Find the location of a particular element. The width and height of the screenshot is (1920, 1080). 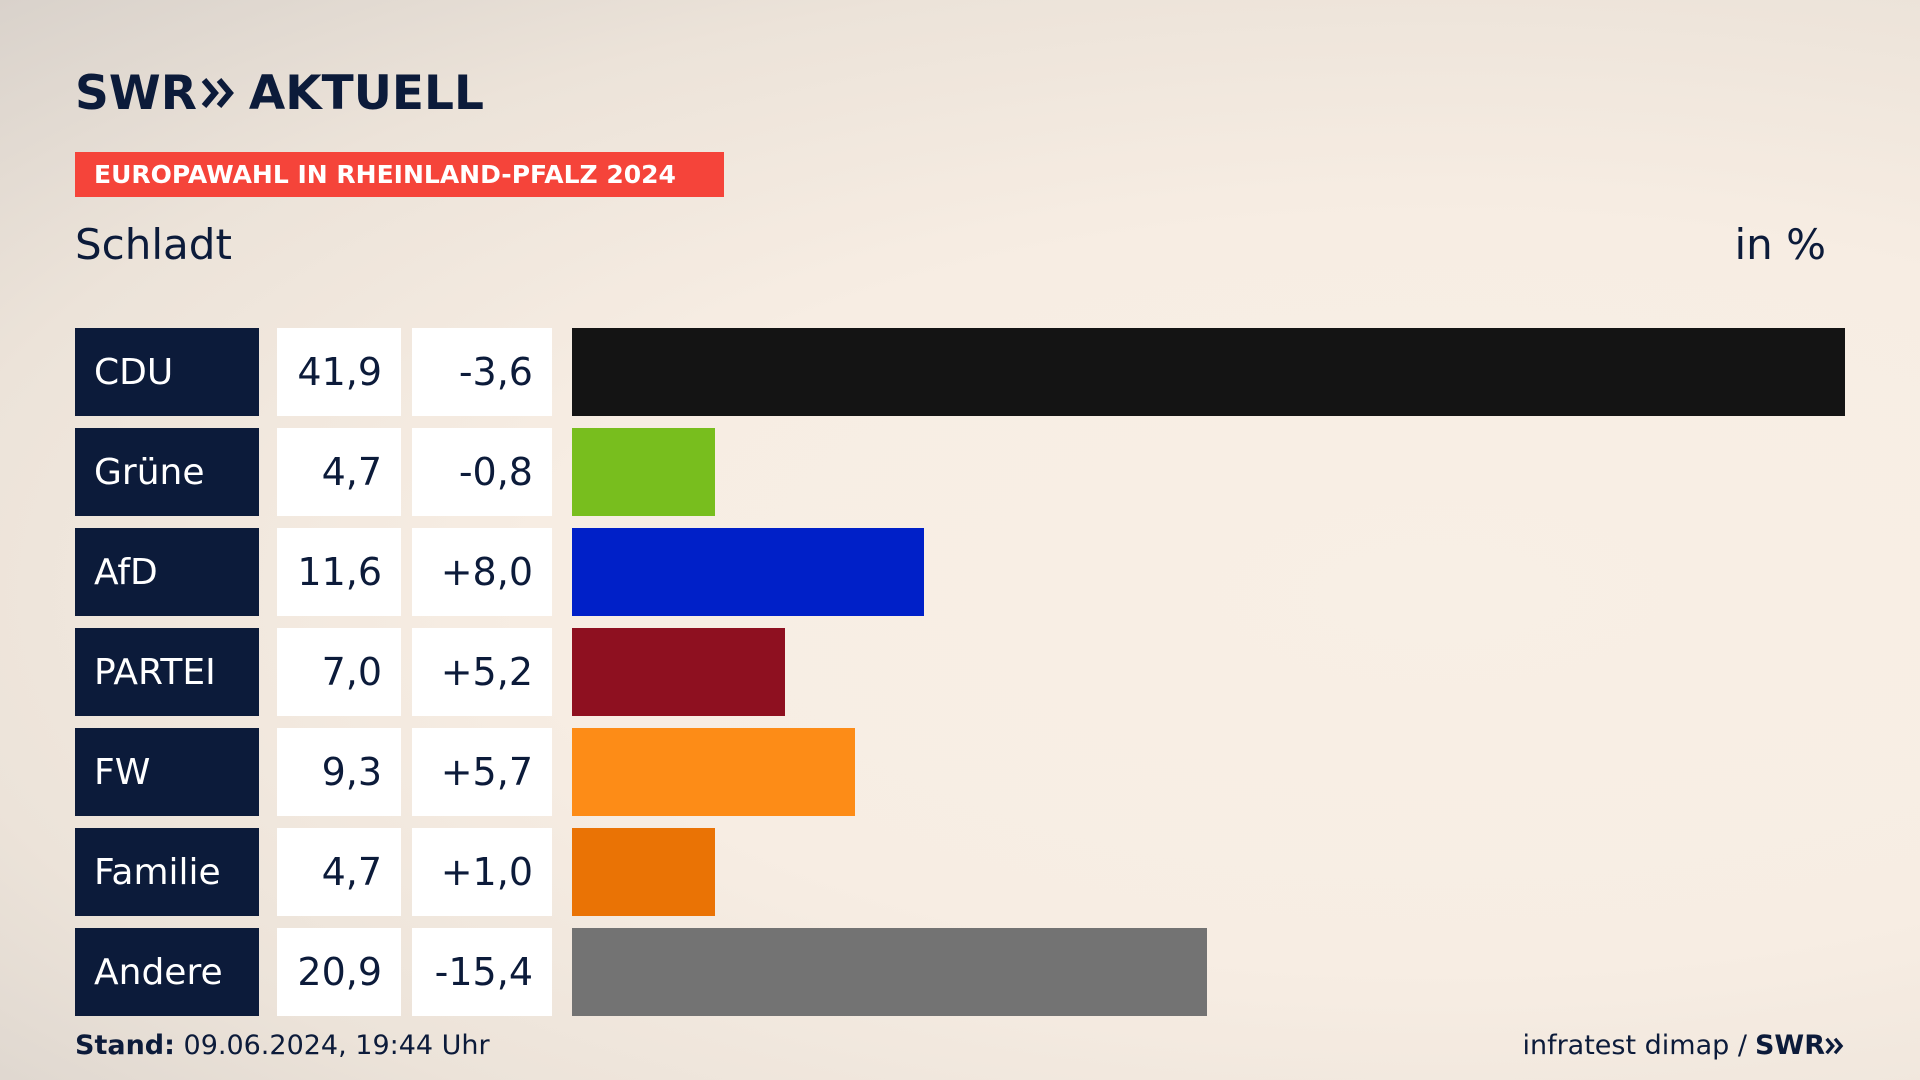

swr-small-logo: SWR is located at coordinates (1800, 1045).